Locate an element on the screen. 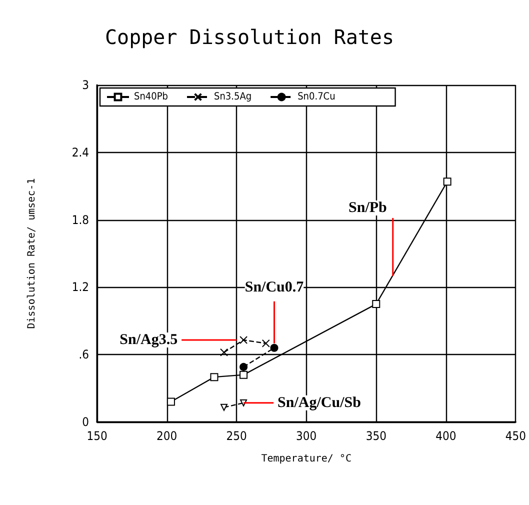 This screenshot has width=529, height=505. y-tick-label: 3 is located at coordinates (85, 85).